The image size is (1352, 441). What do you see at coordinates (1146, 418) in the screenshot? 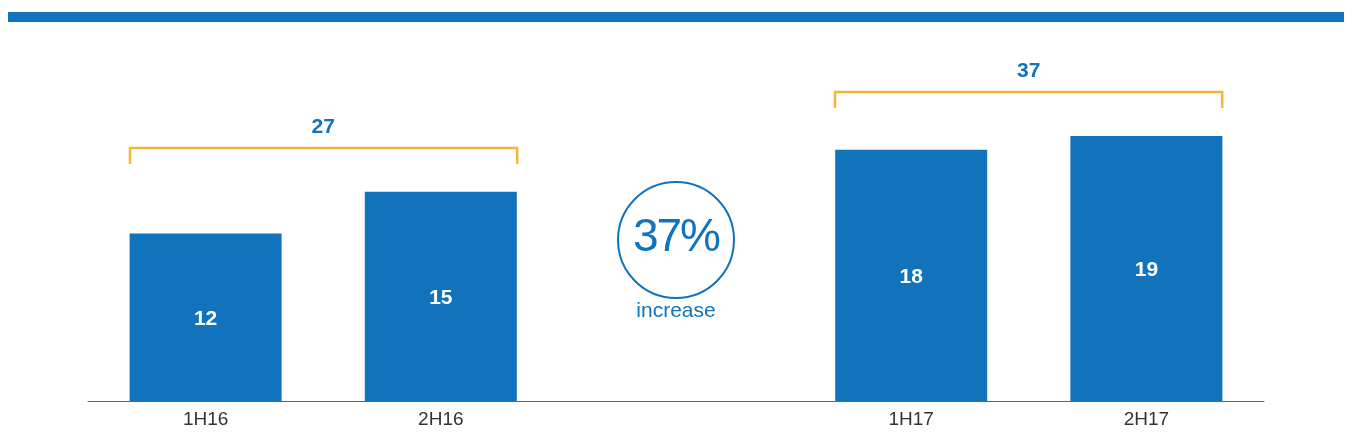
I see `x-tick-label: 2H17` at bounding box center [1146, 418].